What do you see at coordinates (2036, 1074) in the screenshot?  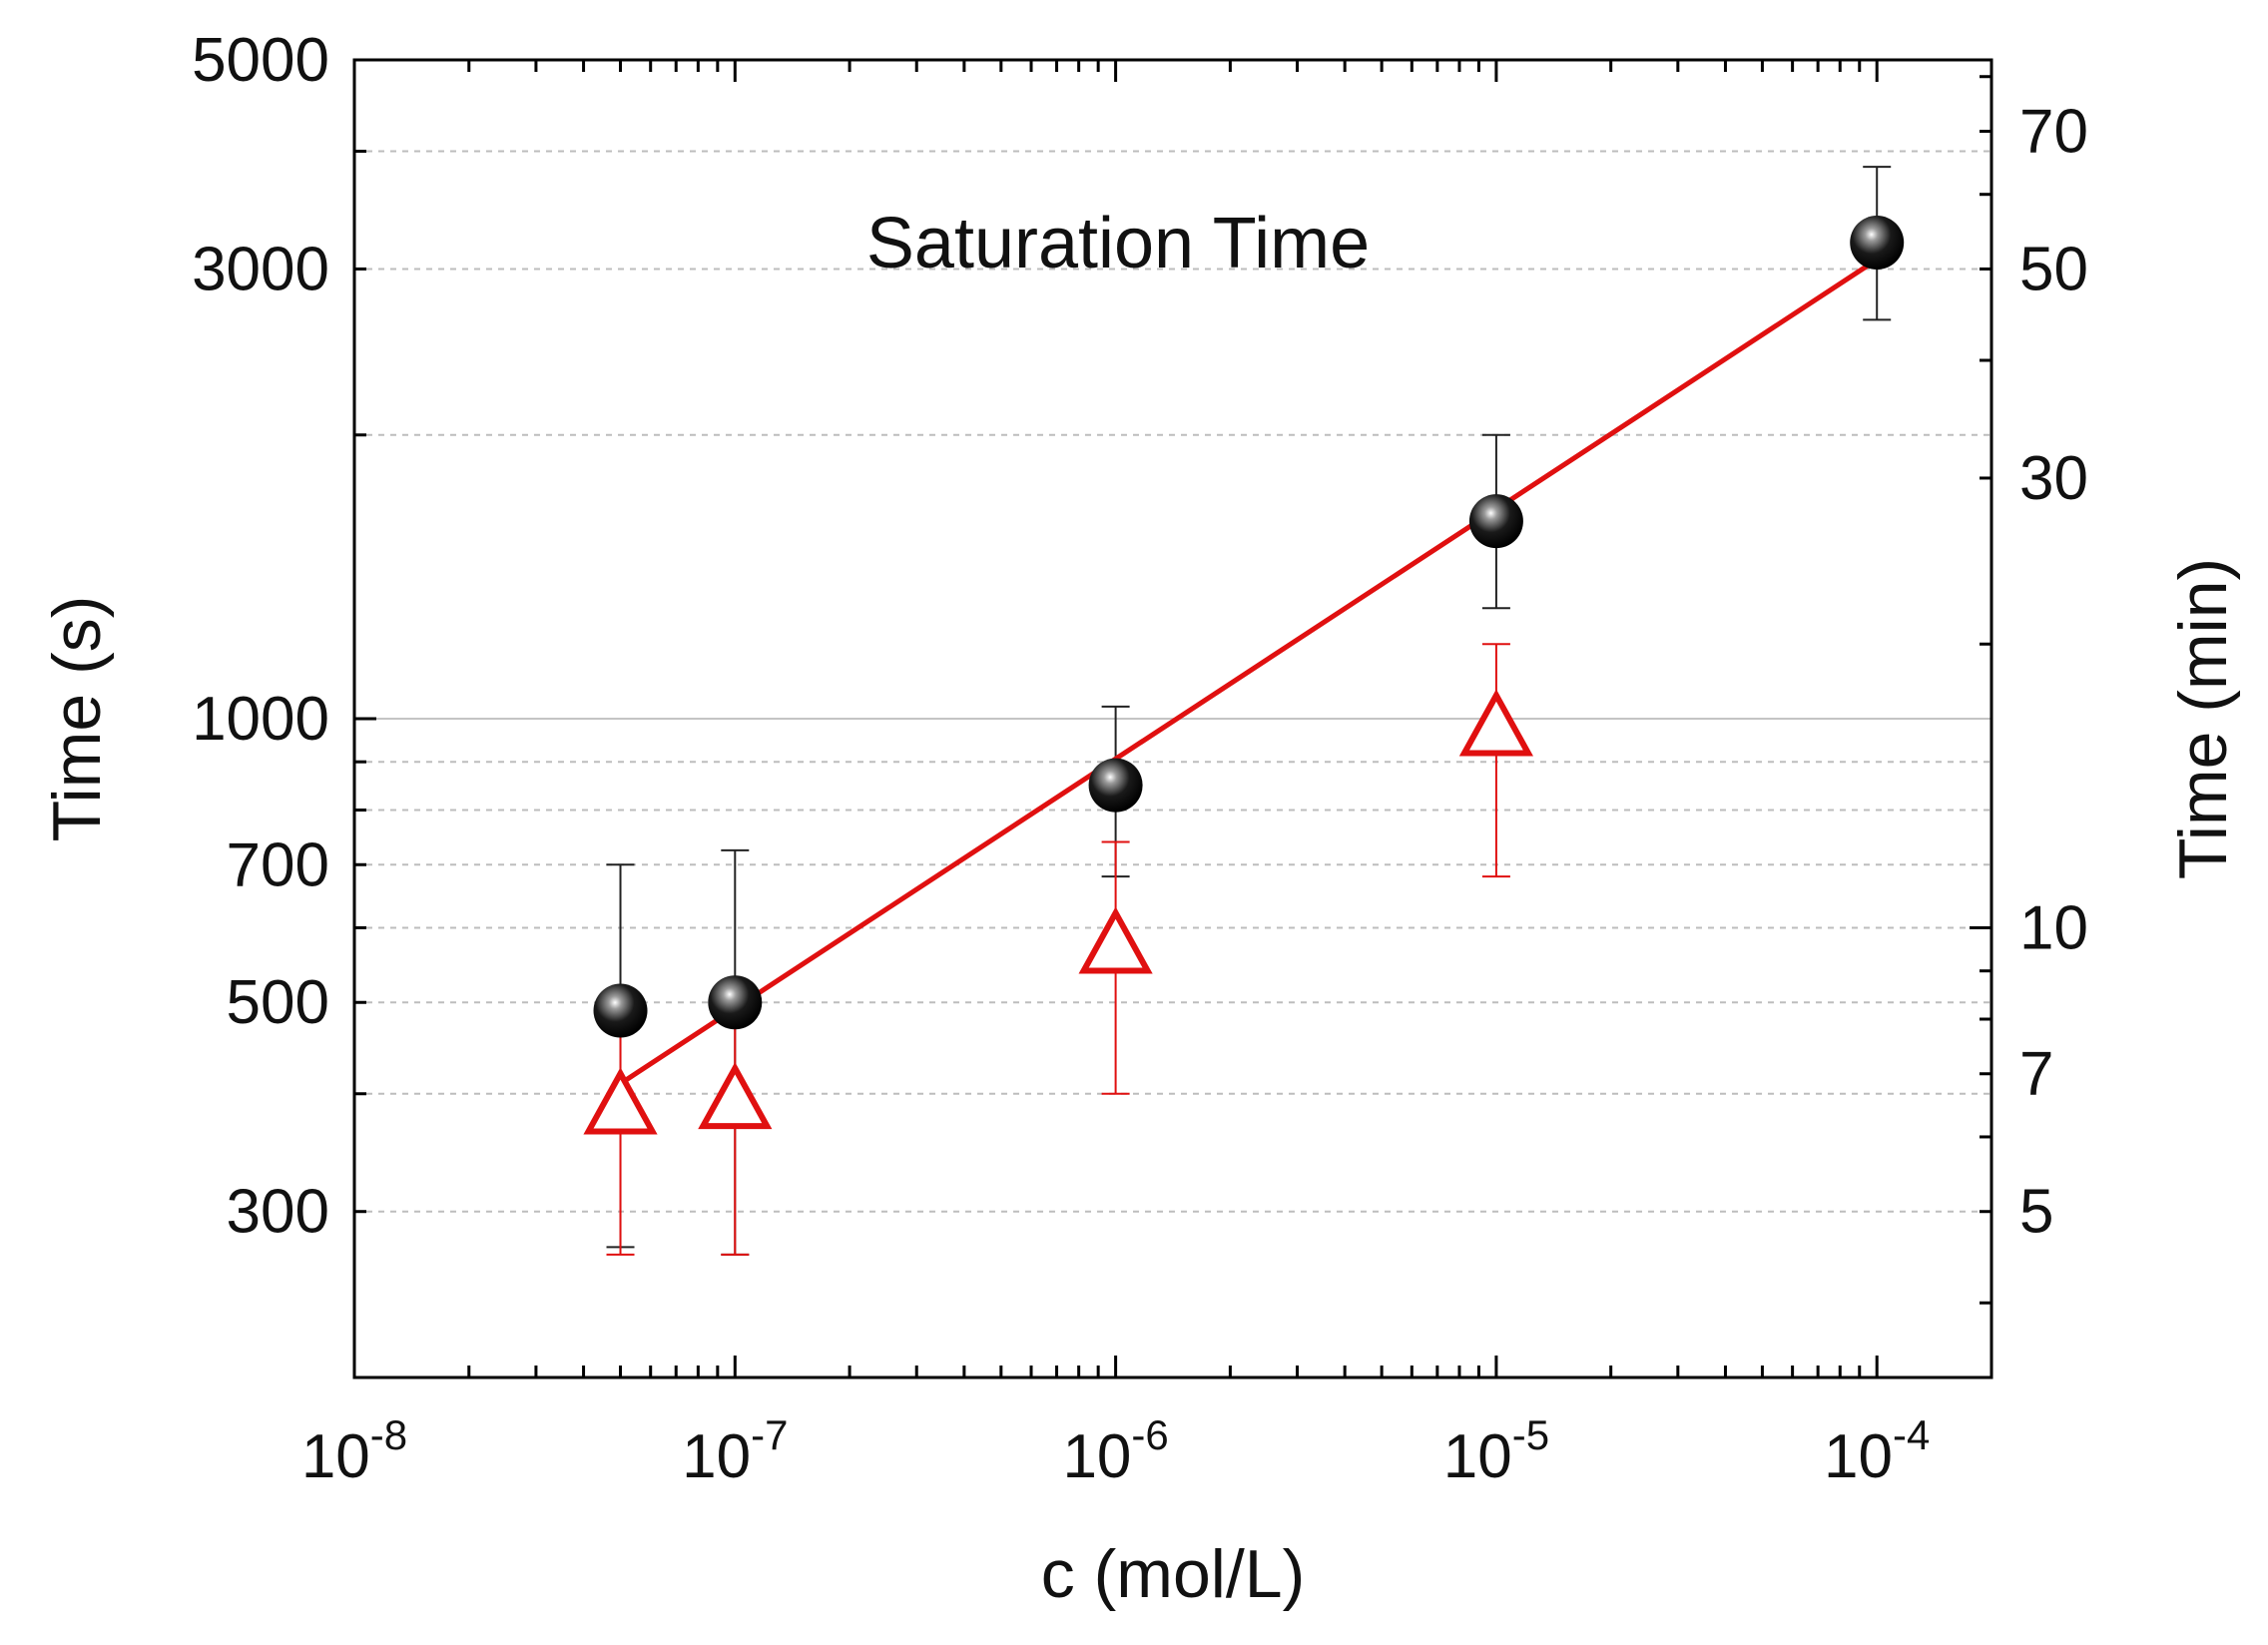 I see `y2-tick-label: 7` at bounding box center [2036, 1074].